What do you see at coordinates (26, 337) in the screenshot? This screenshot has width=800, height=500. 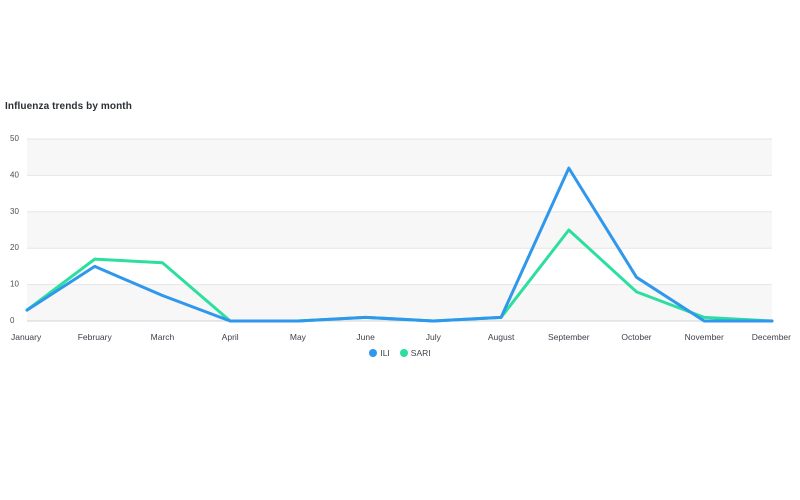 I see `x-tick-label: January` at bounding box center [26, 337].